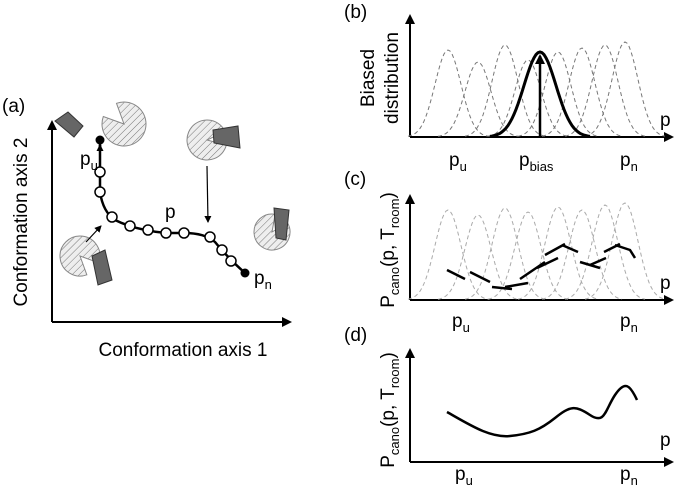 This screenshot has height=488, width=676. What do you see at coordinates (100, 140) in the screenshot?
I see `start-dot` at bounding box center [100, 140].